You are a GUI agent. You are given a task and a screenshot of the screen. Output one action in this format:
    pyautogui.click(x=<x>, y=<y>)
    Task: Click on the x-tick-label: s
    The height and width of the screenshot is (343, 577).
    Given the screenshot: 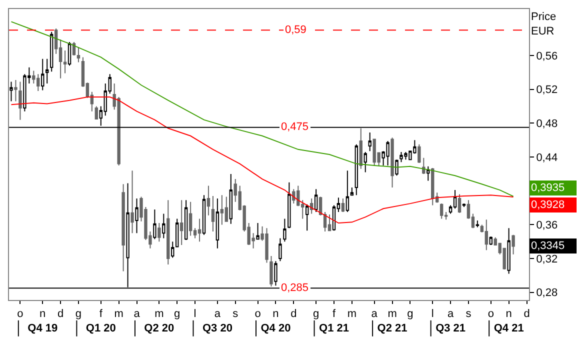 What is the action you would take?
    pyautogui.click(x=469, y=314)
    